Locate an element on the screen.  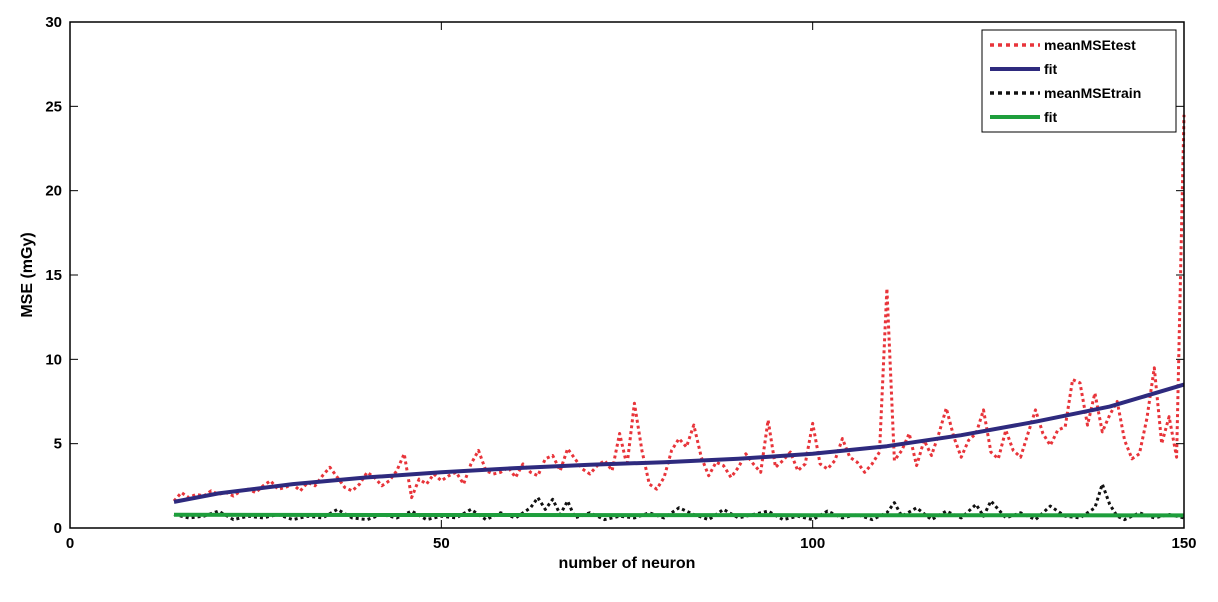
y-tick-label: 5 is located at coordinates (58, 444).